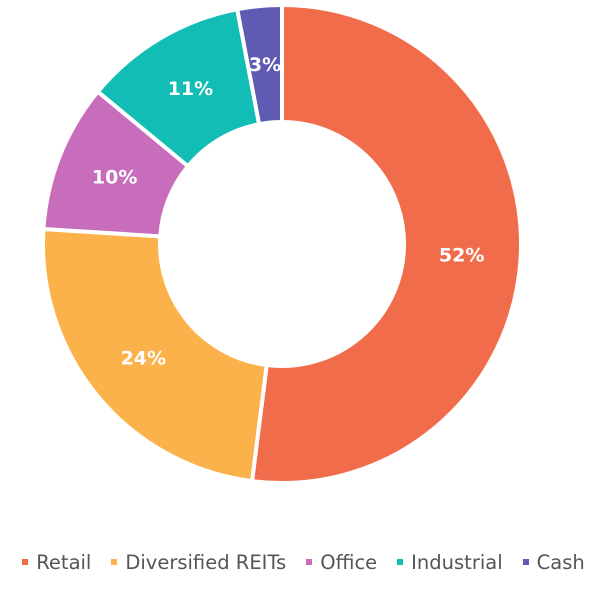  What do you see at coordinates (206, 562) in the screenshot?
I see `legend-label: Diversified REITs` at bounding box center [206, 562].